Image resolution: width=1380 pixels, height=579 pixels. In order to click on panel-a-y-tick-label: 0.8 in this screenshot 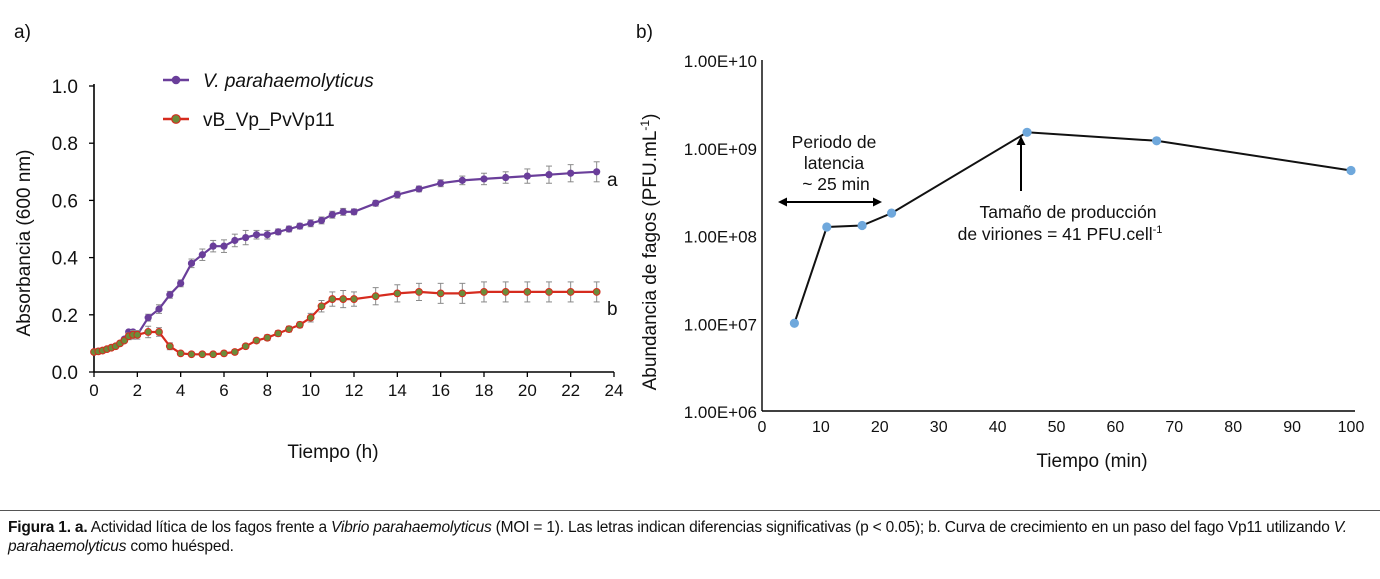, I will do `click(65, 144)`.